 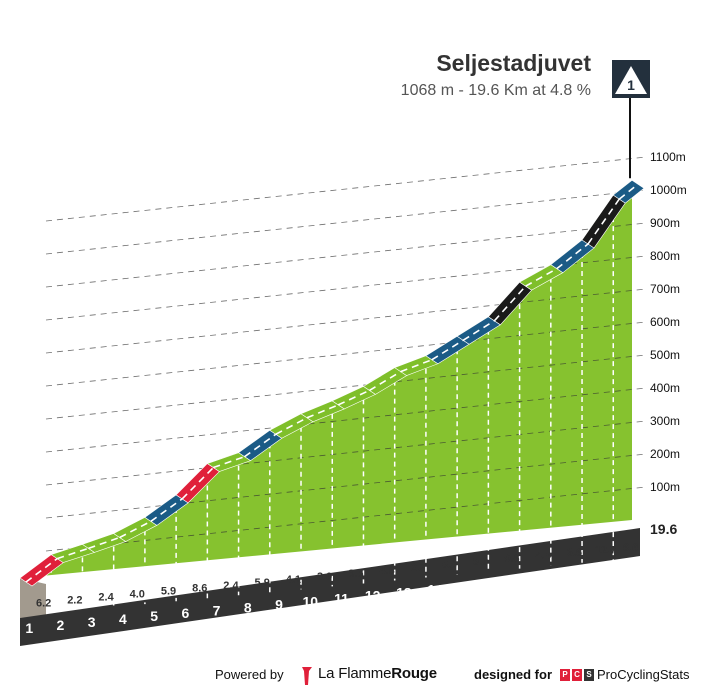 I want to click on climb-title: Seljestadjuvet, so click(x=513, y=63).